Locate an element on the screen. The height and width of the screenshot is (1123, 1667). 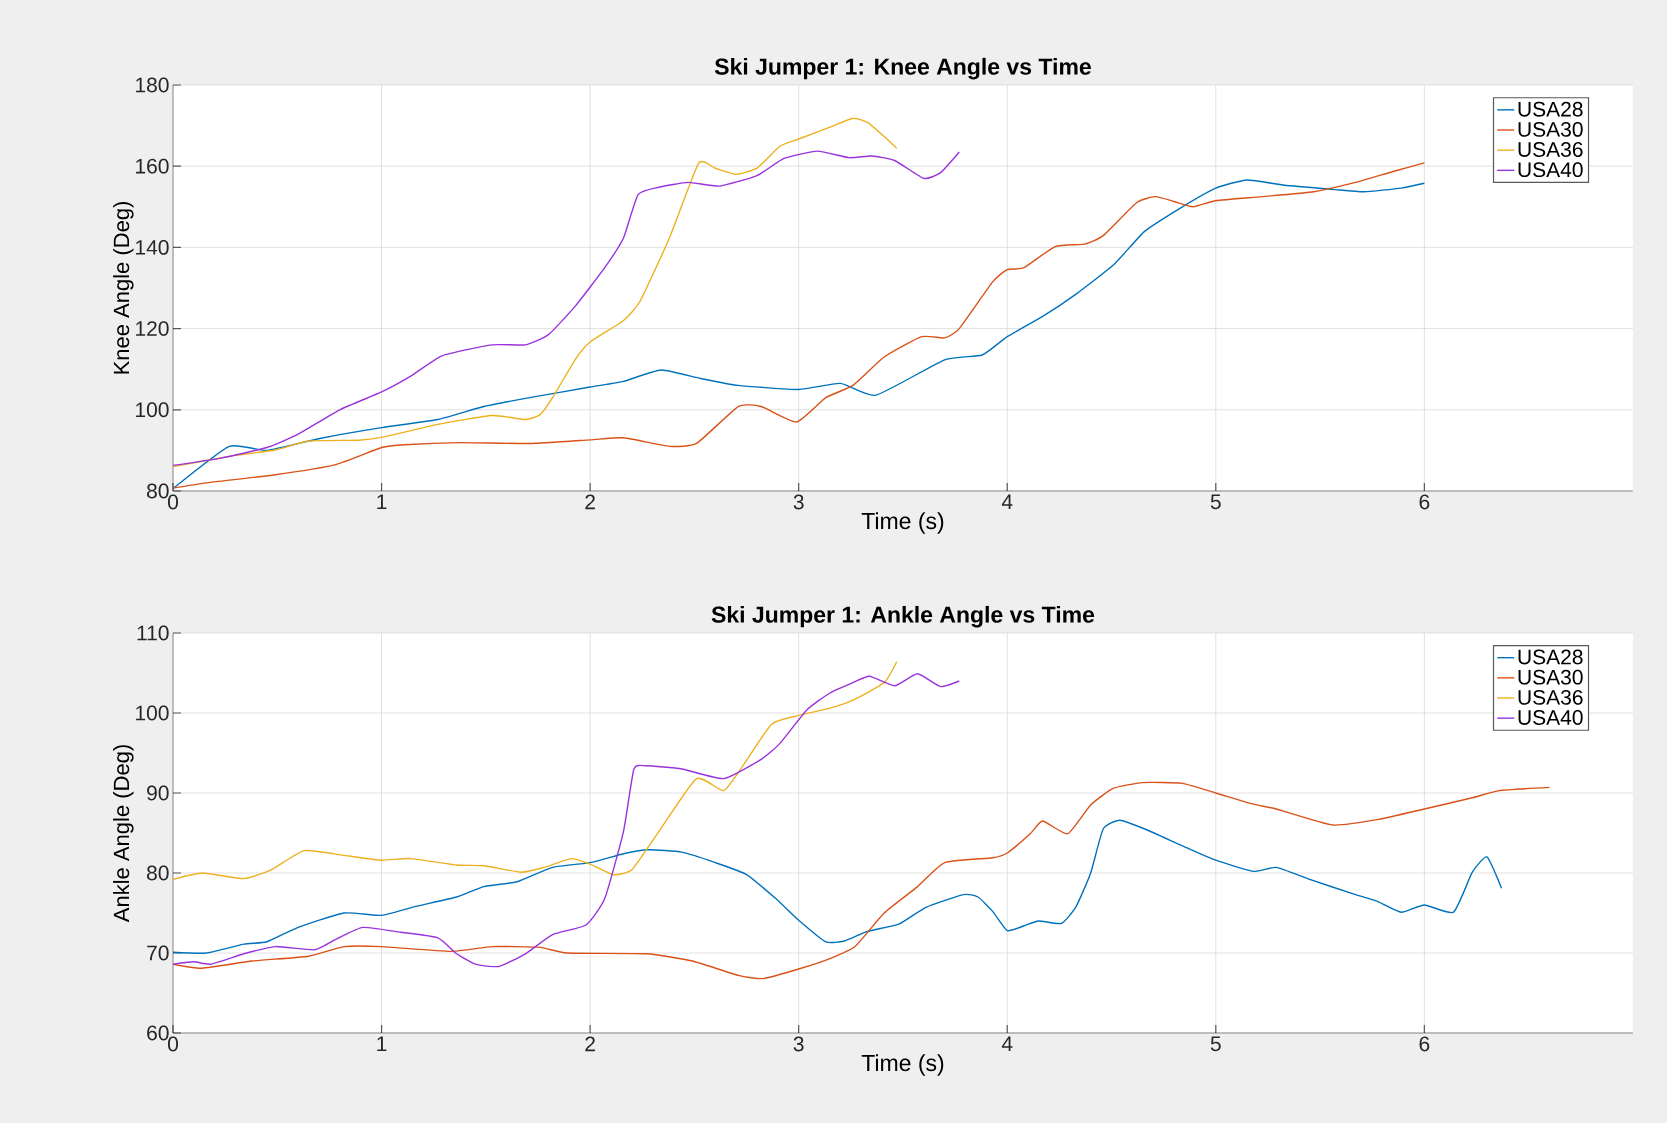
y-tick-label: 180 is located at coordinates (152, 85).